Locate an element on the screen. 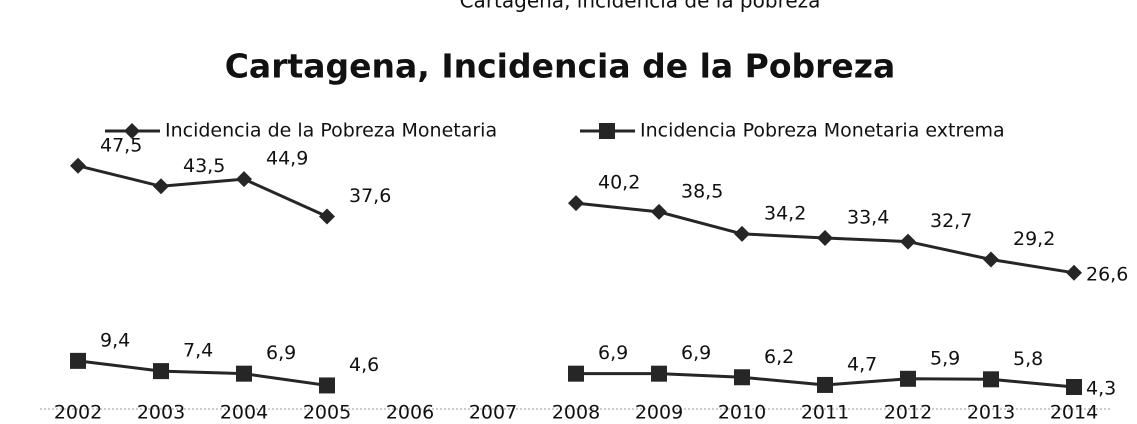 Image resolution: width=1137 pixels, height=424 pixels. x-tick-label: 2013 is located at coordinates (991, 413).